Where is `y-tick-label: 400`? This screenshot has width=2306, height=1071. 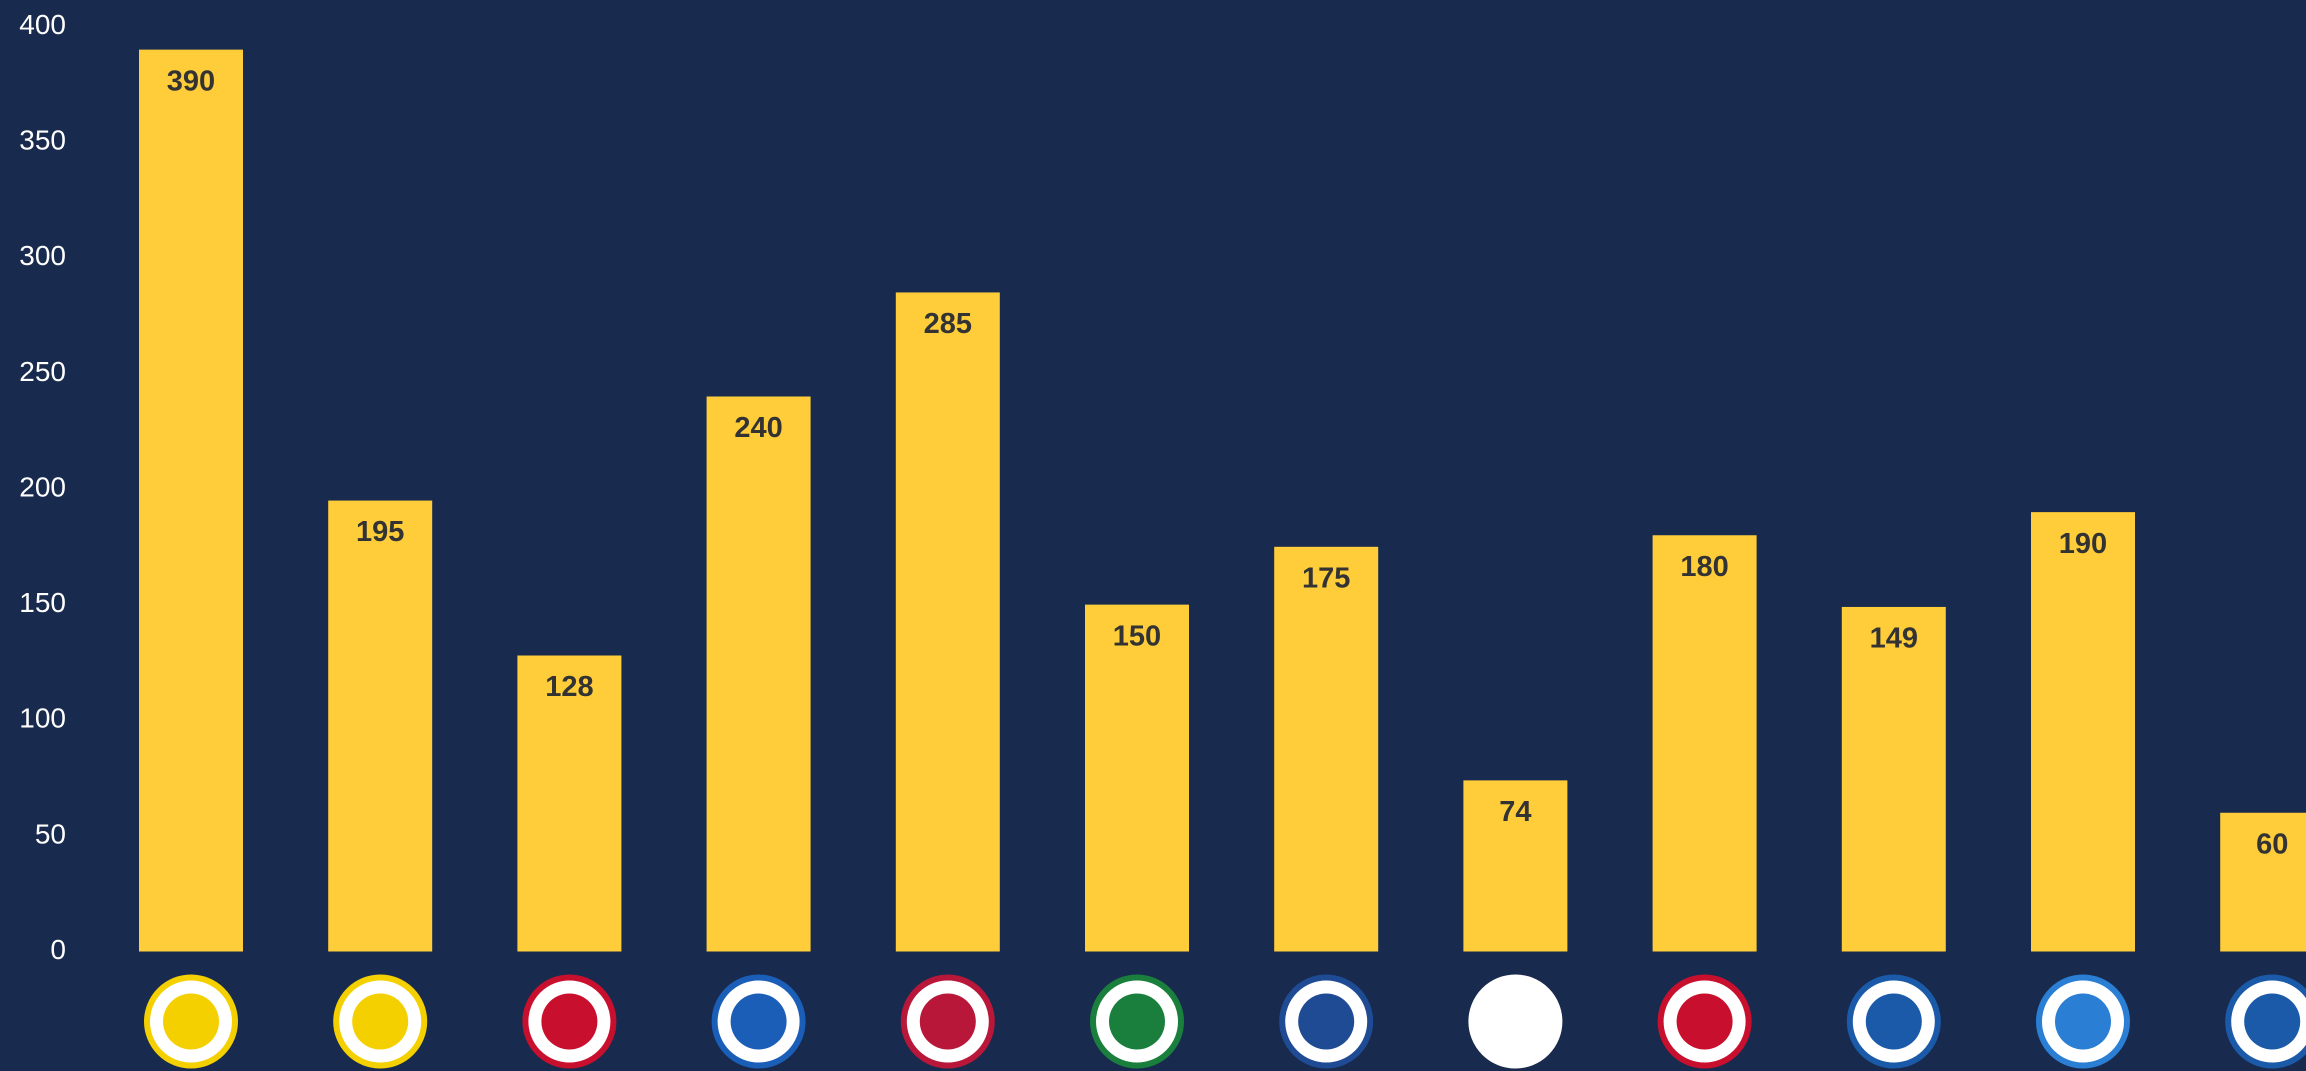 y-tick-label: 400 is located at coordinates (42, 24).